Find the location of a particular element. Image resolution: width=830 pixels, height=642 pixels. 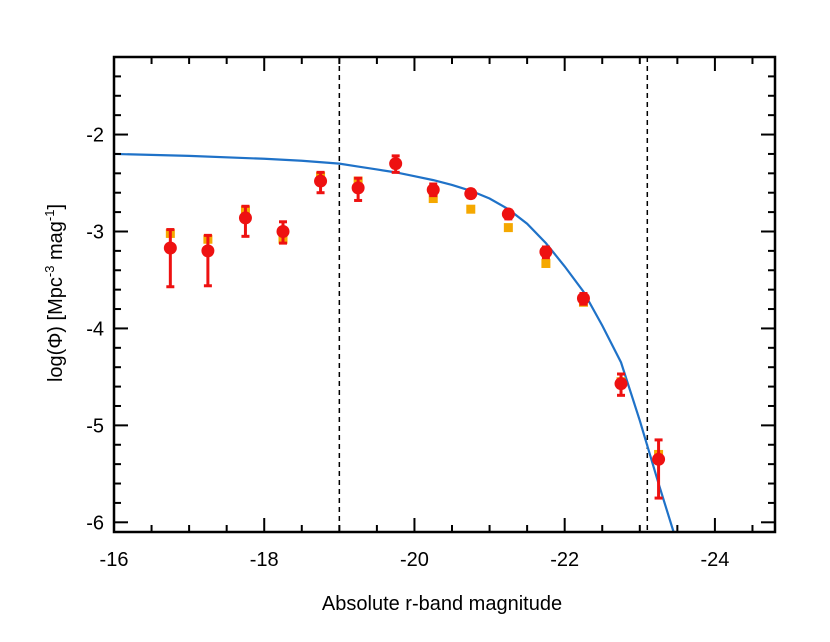

x-tick-label-0: -16 is located at coordinates (114, 560).